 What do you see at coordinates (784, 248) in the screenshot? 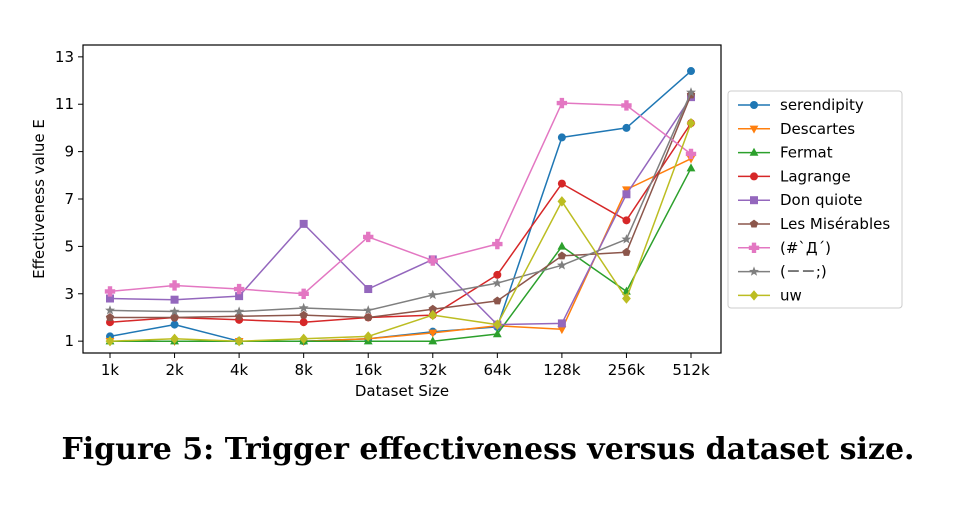
I see `legend-item: (#`Д´)` at bounding box center [784, 248].